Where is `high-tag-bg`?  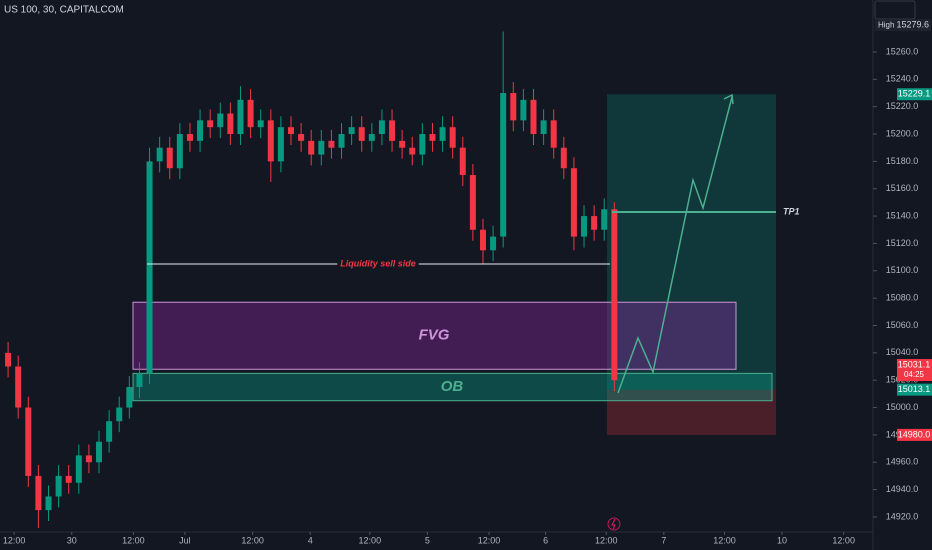
high-tag-bg is located at coordinates (903, 25).